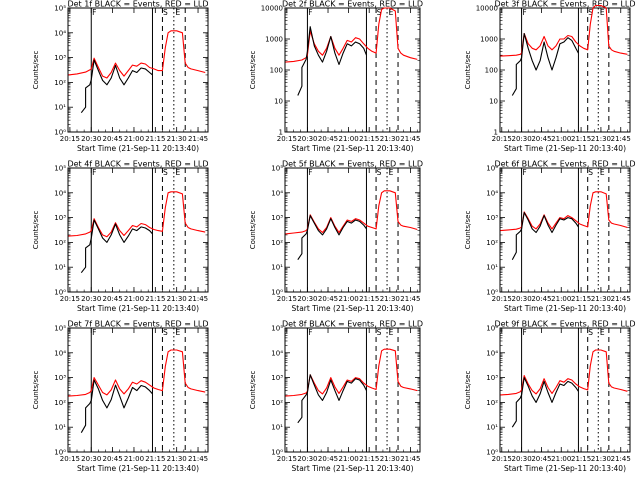  I want to click on det-9f-lld-line, so click(564, 372).